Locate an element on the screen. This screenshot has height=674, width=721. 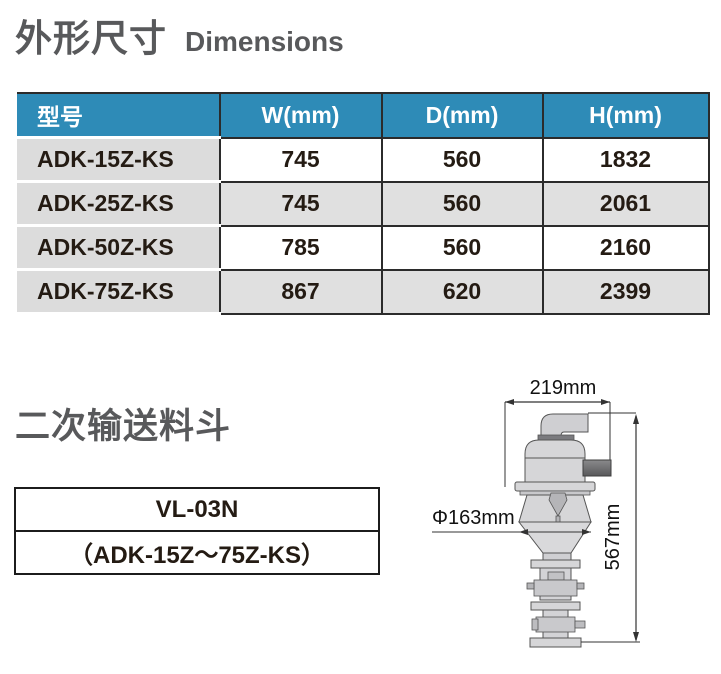
toggle-clamp-handle is located at coordinates (580, 624).